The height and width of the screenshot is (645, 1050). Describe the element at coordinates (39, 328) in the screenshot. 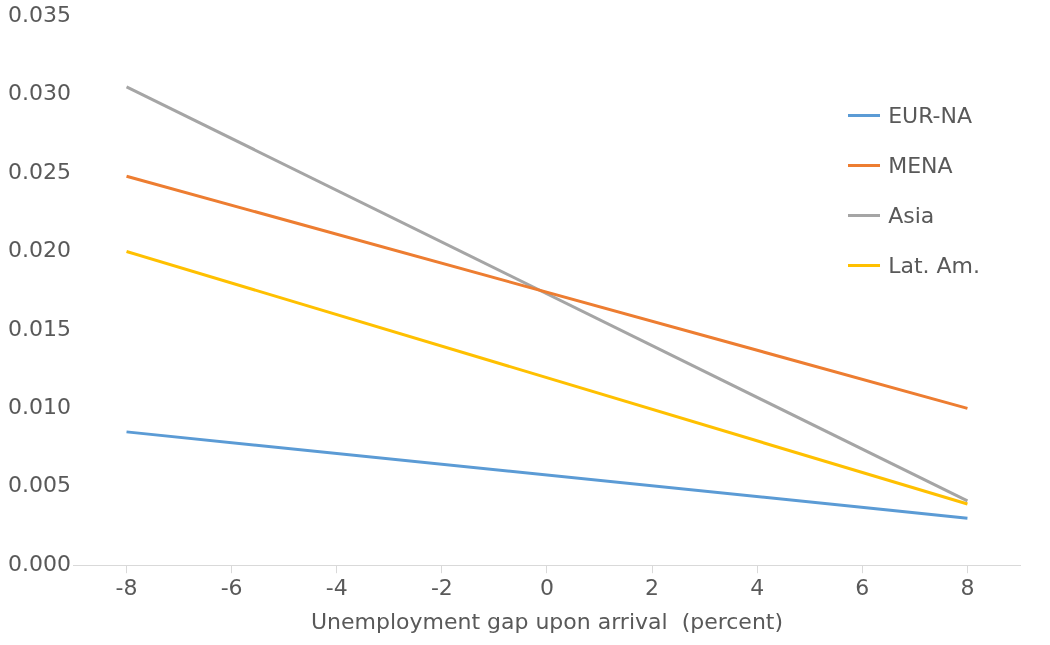

I see `y-tick-label: 0.015` at that location.